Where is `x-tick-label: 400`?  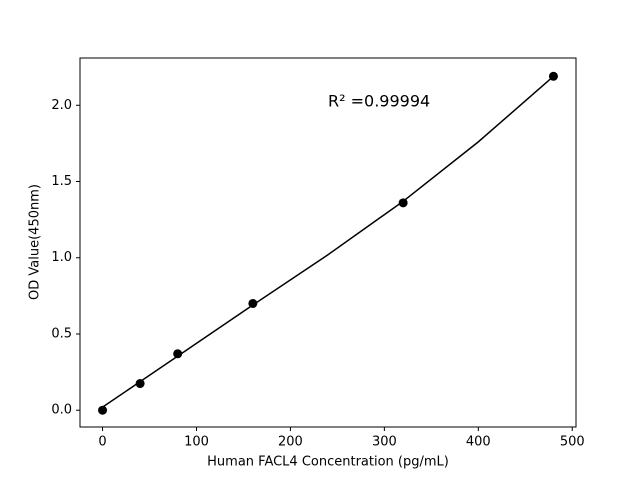 x-tick-label: 400 is located at coordinates (478, 442).